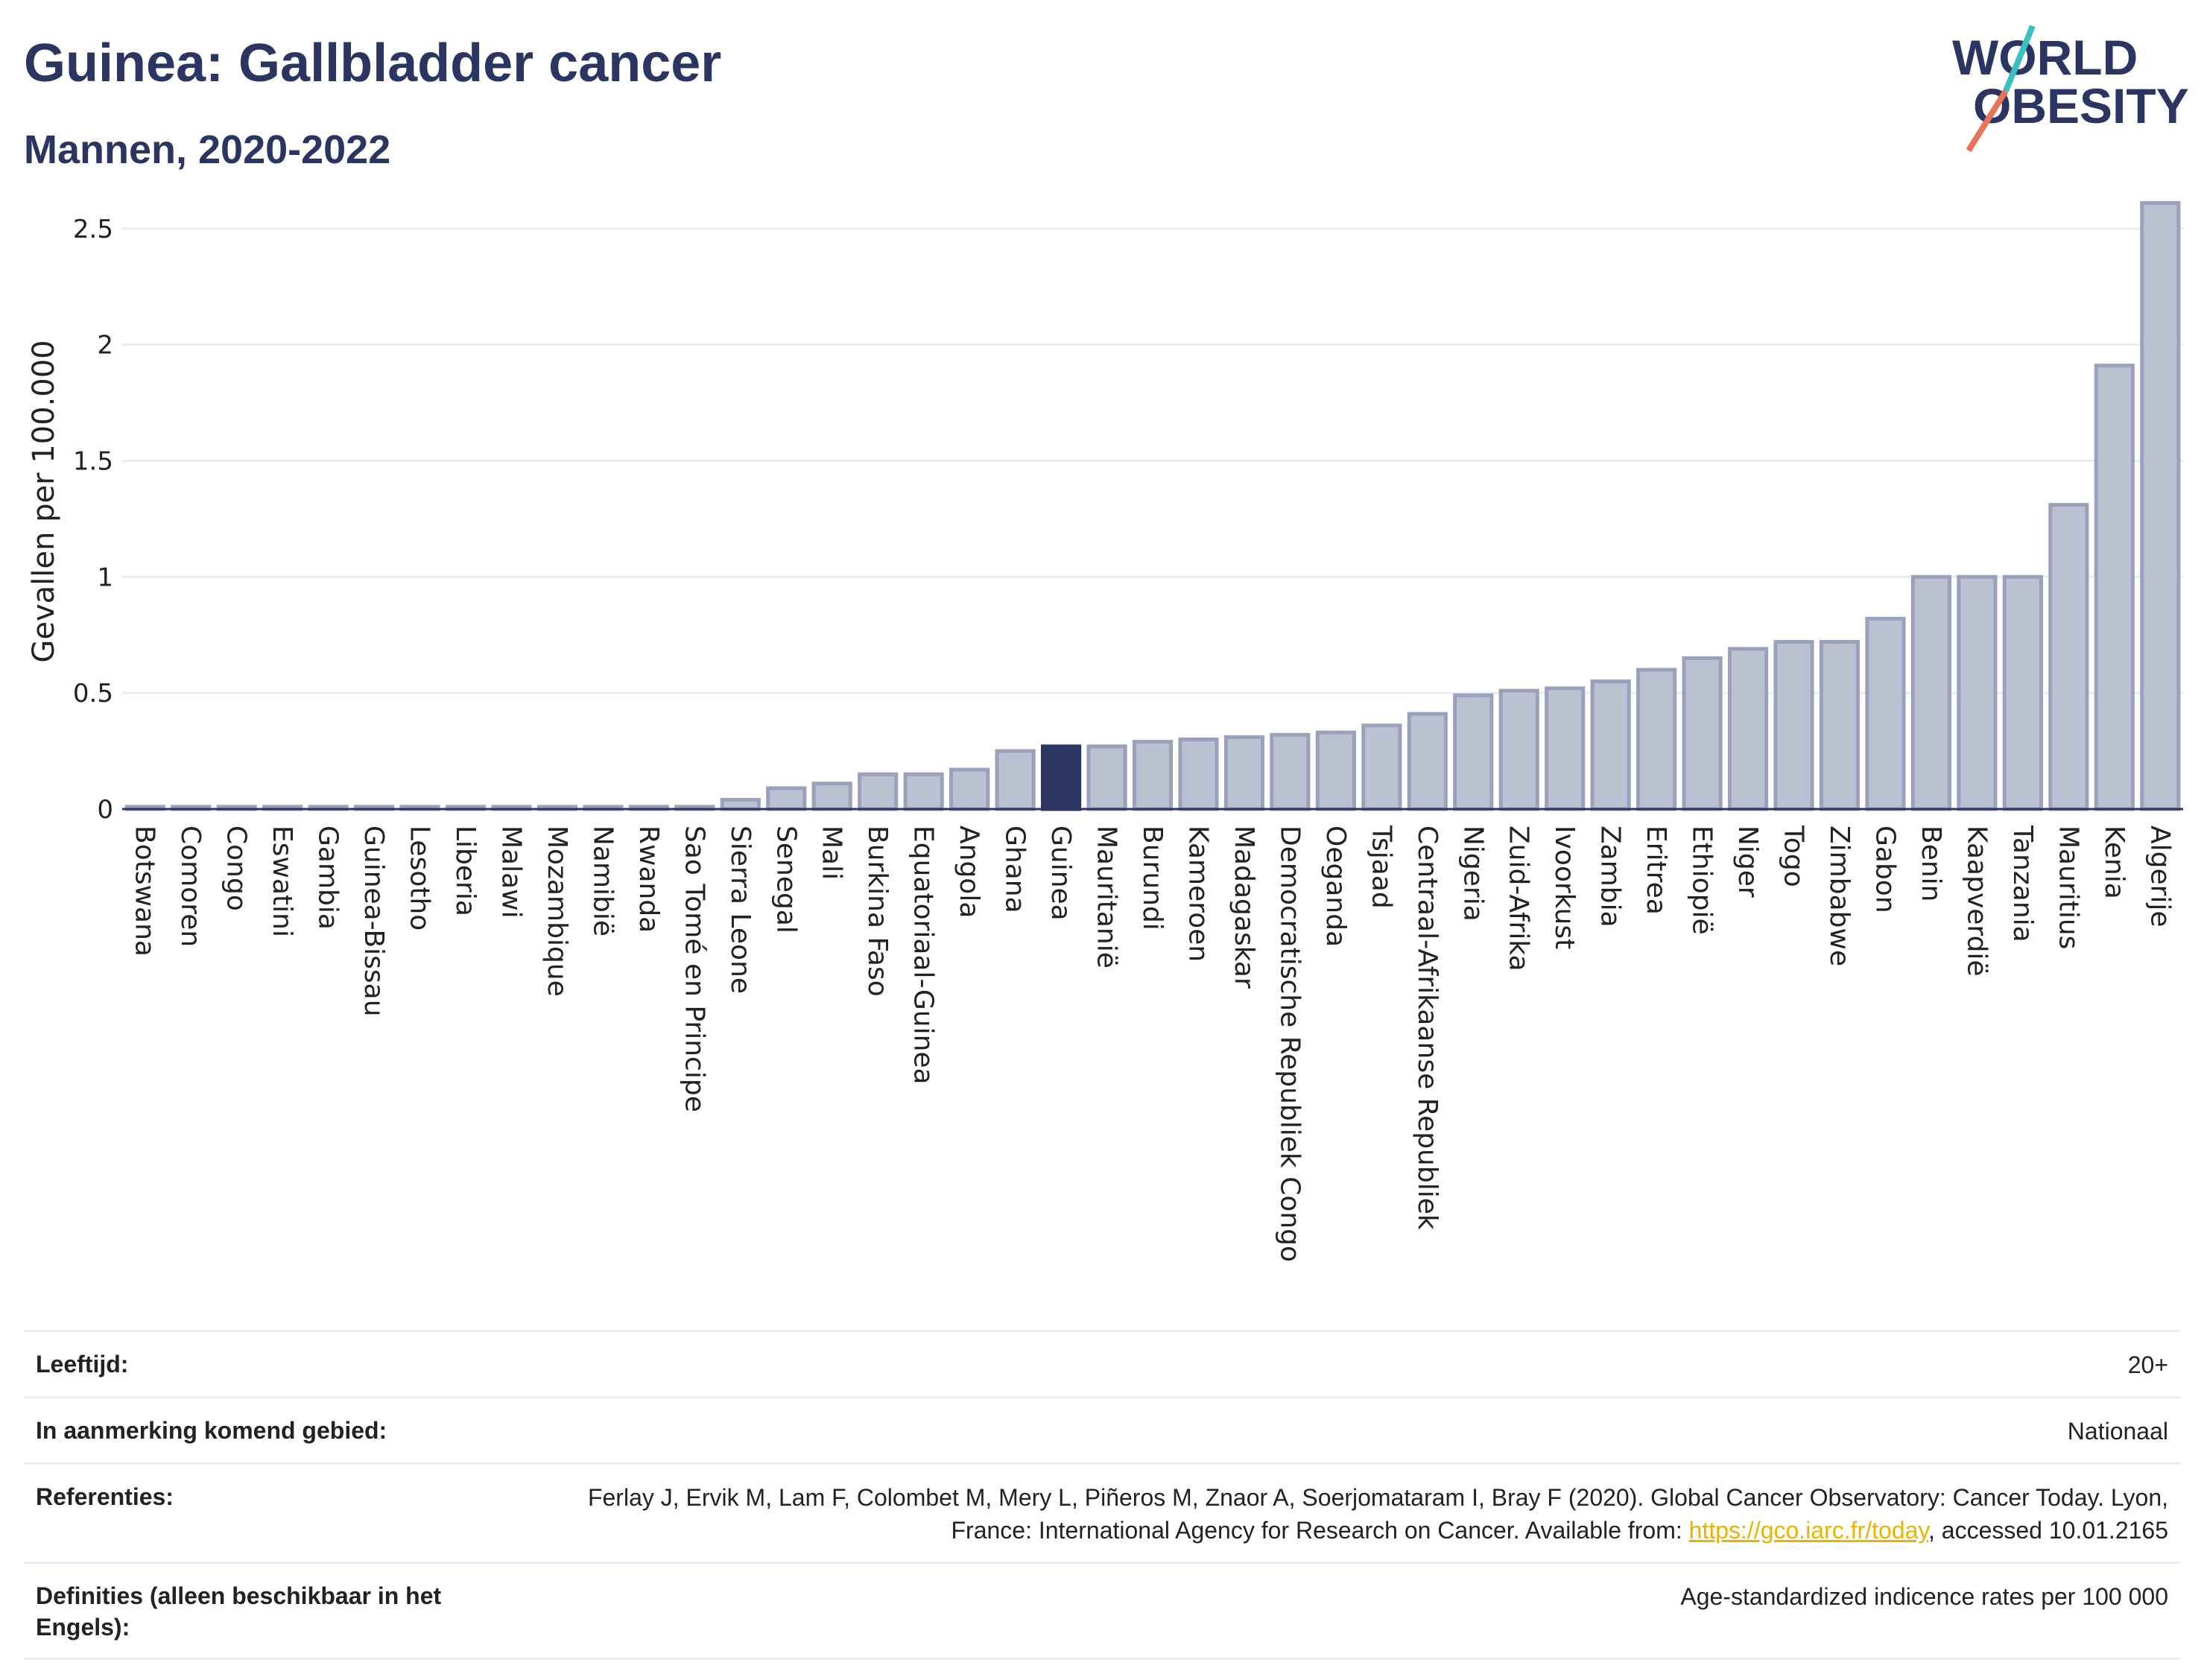  Describe the element at coordinates (1519, 898) in the screenshot. I see `x-tick-label: Zuid-Afrika` at that location.